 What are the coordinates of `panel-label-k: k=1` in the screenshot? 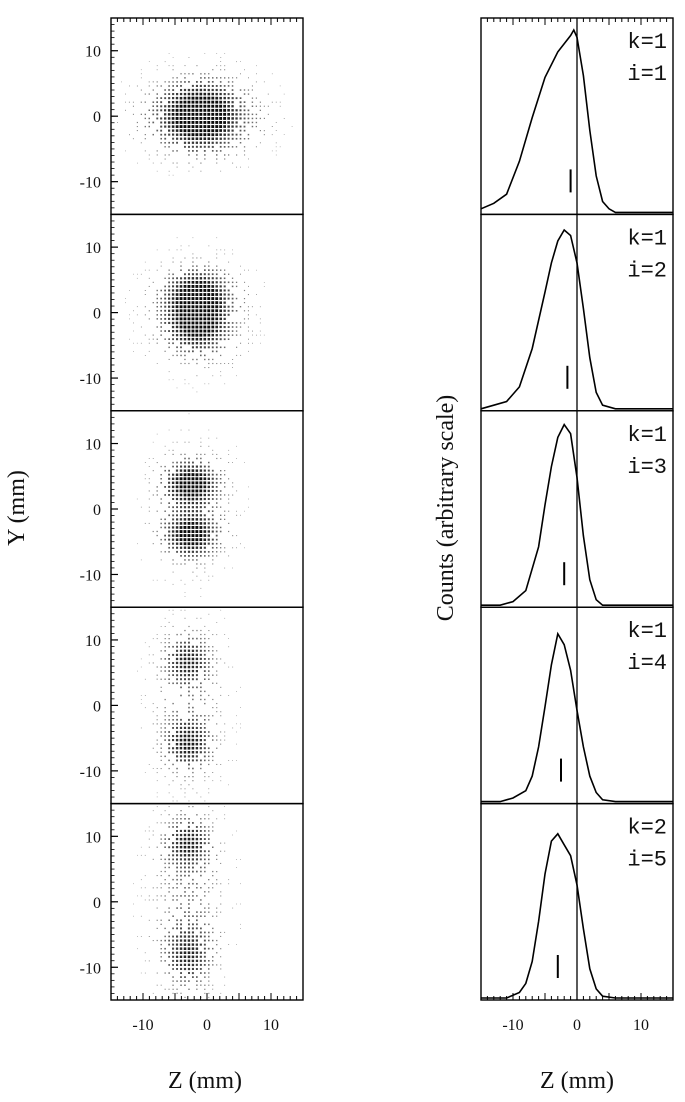 It's located at (647, 42).